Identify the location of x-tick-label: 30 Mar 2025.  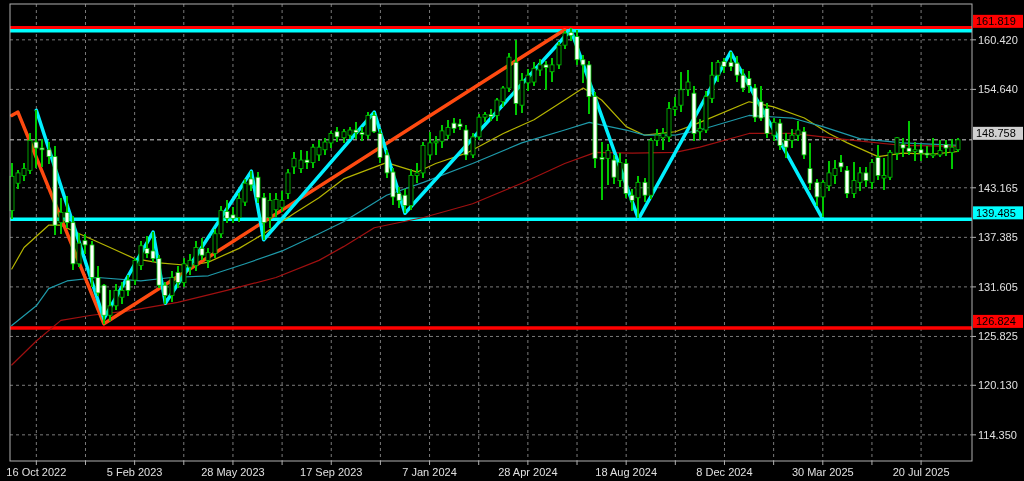
(822, 472).